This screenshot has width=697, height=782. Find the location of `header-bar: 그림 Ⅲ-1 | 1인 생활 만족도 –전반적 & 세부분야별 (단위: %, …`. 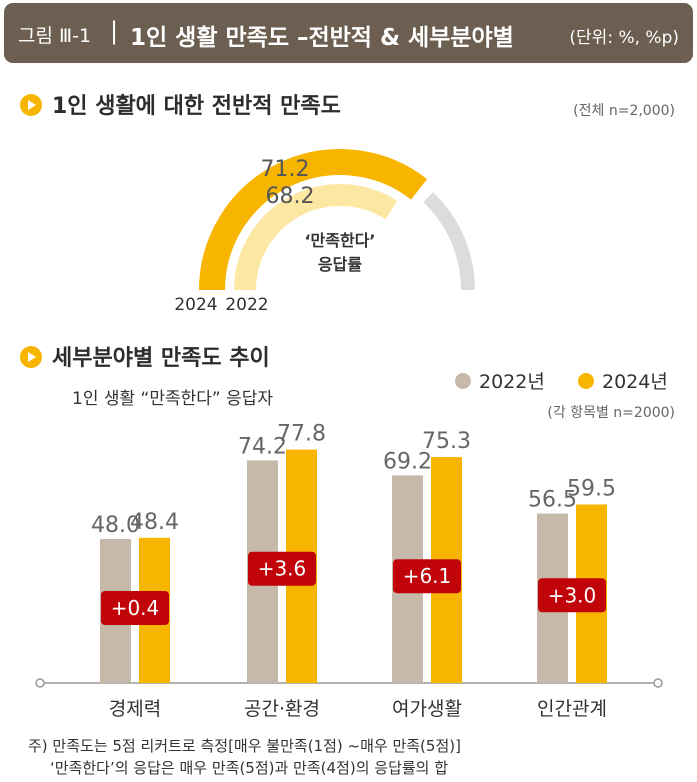

header-bar: 그림 Ⅲ-1 | 1인 생활 만족도 –전반적 & 세부분야별 (단위: %, … is located at coordinates (348, 33).